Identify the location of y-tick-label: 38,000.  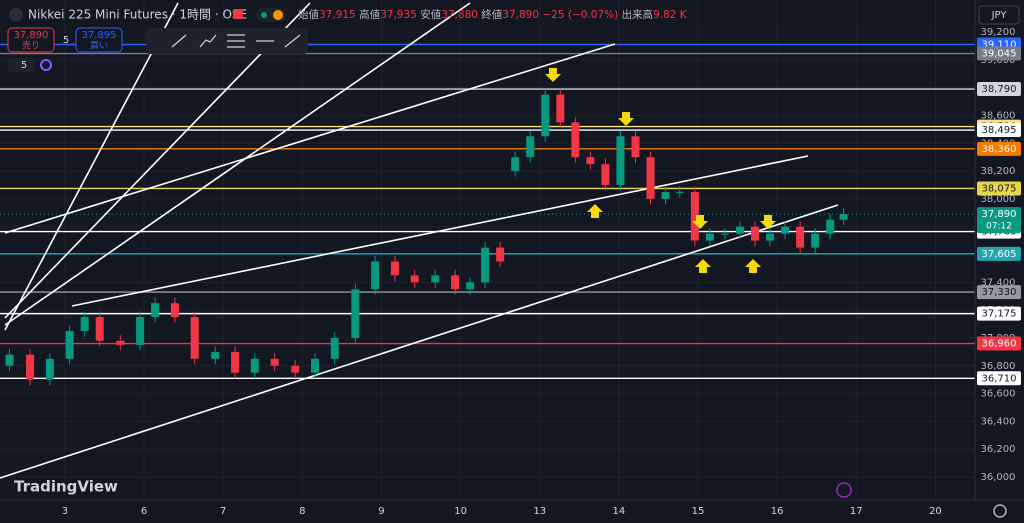
(998, 199).